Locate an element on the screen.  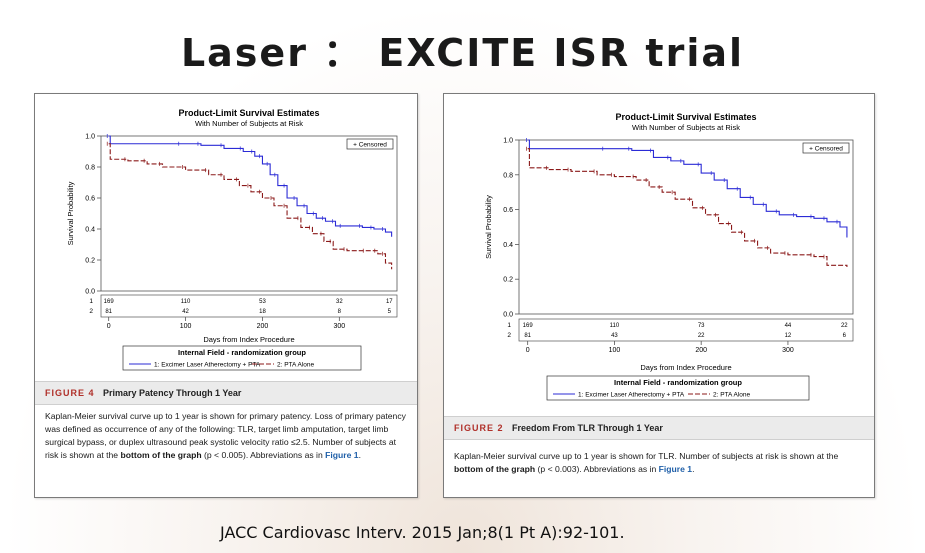
at-risk-count: 44 is located at coordinates (788, 326).